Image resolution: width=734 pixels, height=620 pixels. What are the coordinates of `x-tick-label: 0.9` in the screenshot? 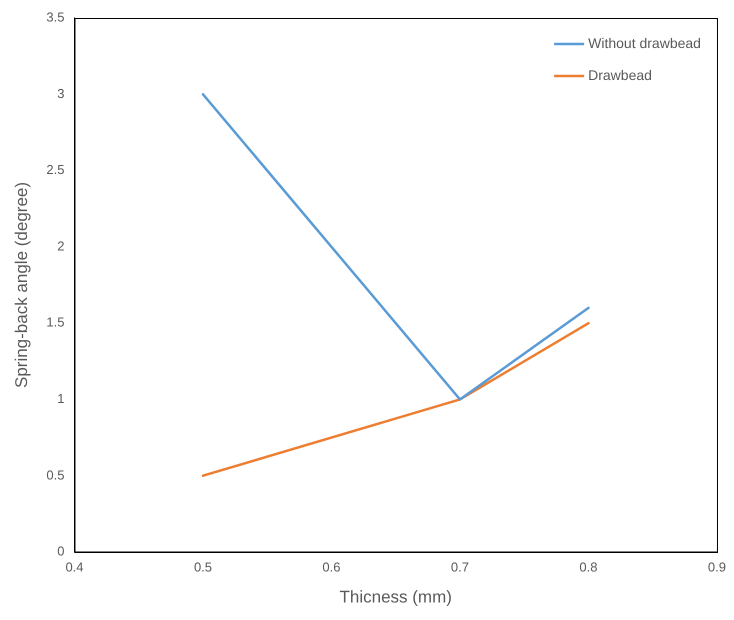 It's located at (717, 566).